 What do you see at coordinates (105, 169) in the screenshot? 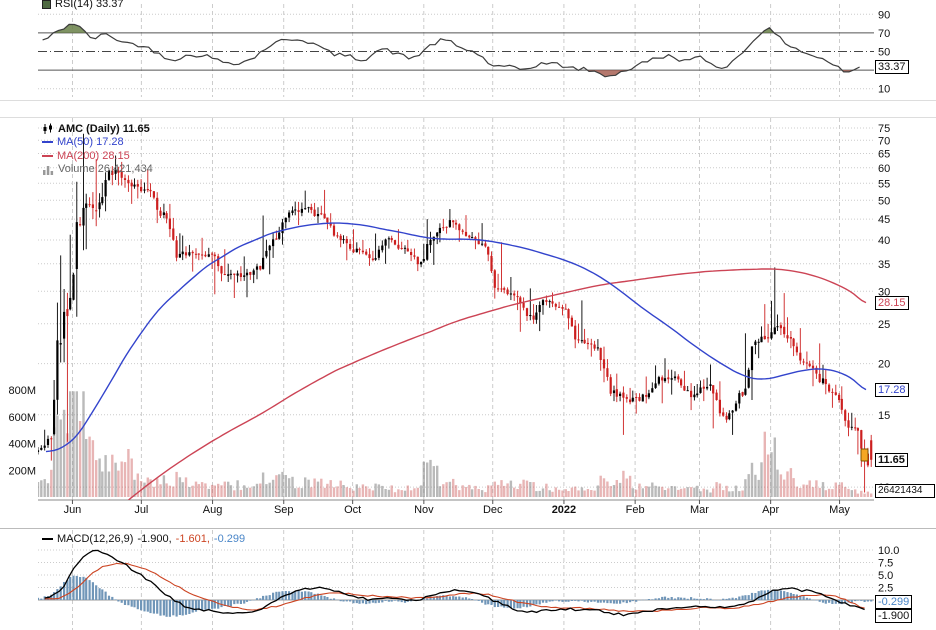
I see `volume-legend-label: Volume 26,421,434` at bounding box center [105, 169].